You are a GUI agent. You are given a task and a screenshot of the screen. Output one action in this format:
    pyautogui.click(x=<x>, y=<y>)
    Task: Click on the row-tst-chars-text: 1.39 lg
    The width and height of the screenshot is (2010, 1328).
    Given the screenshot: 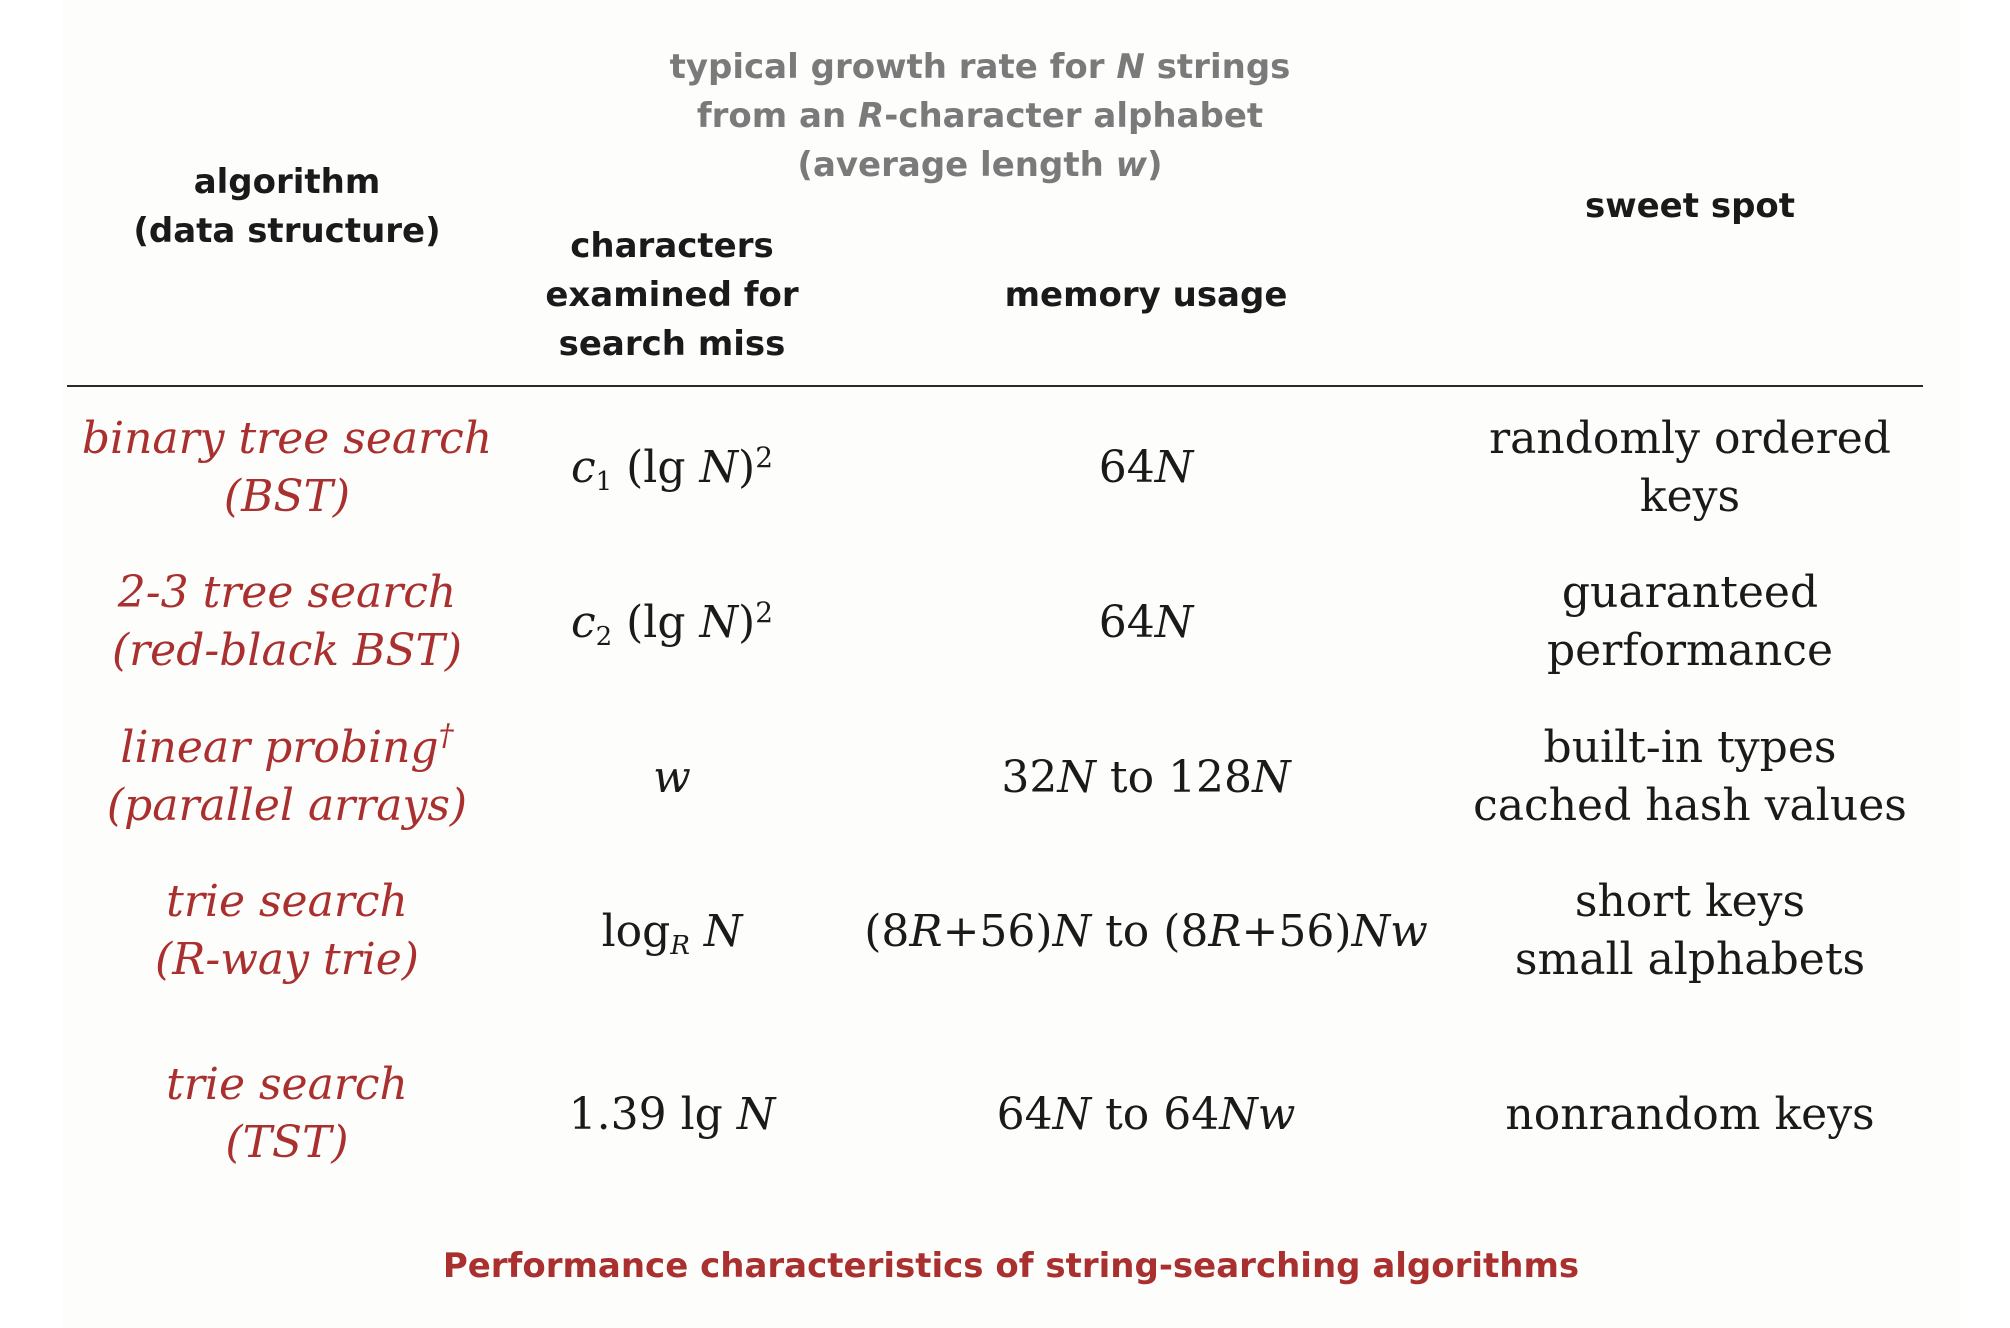 What is the action you would take?
    pyautogui.click(x=652, y=1114)
    